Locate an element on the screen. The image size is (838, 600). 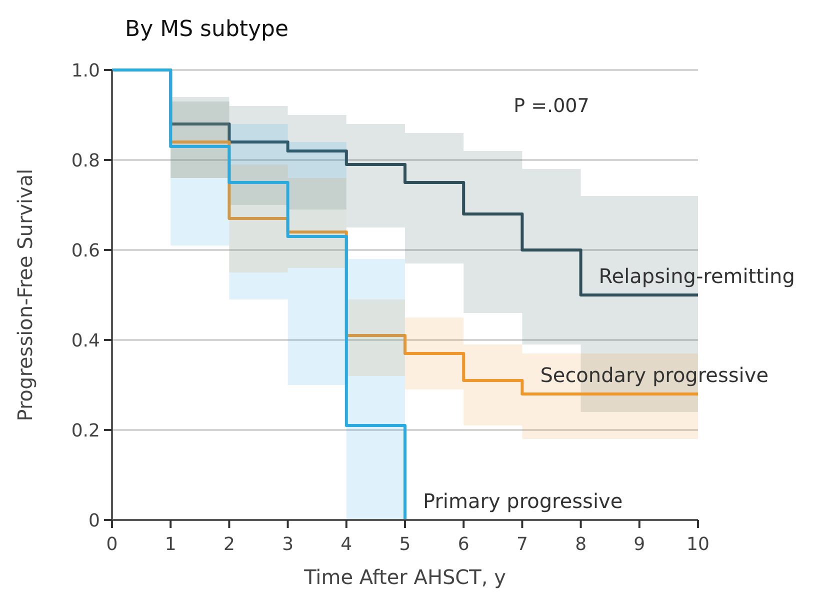
chart-title: By MS subtype is located at coordinates (207, 29).